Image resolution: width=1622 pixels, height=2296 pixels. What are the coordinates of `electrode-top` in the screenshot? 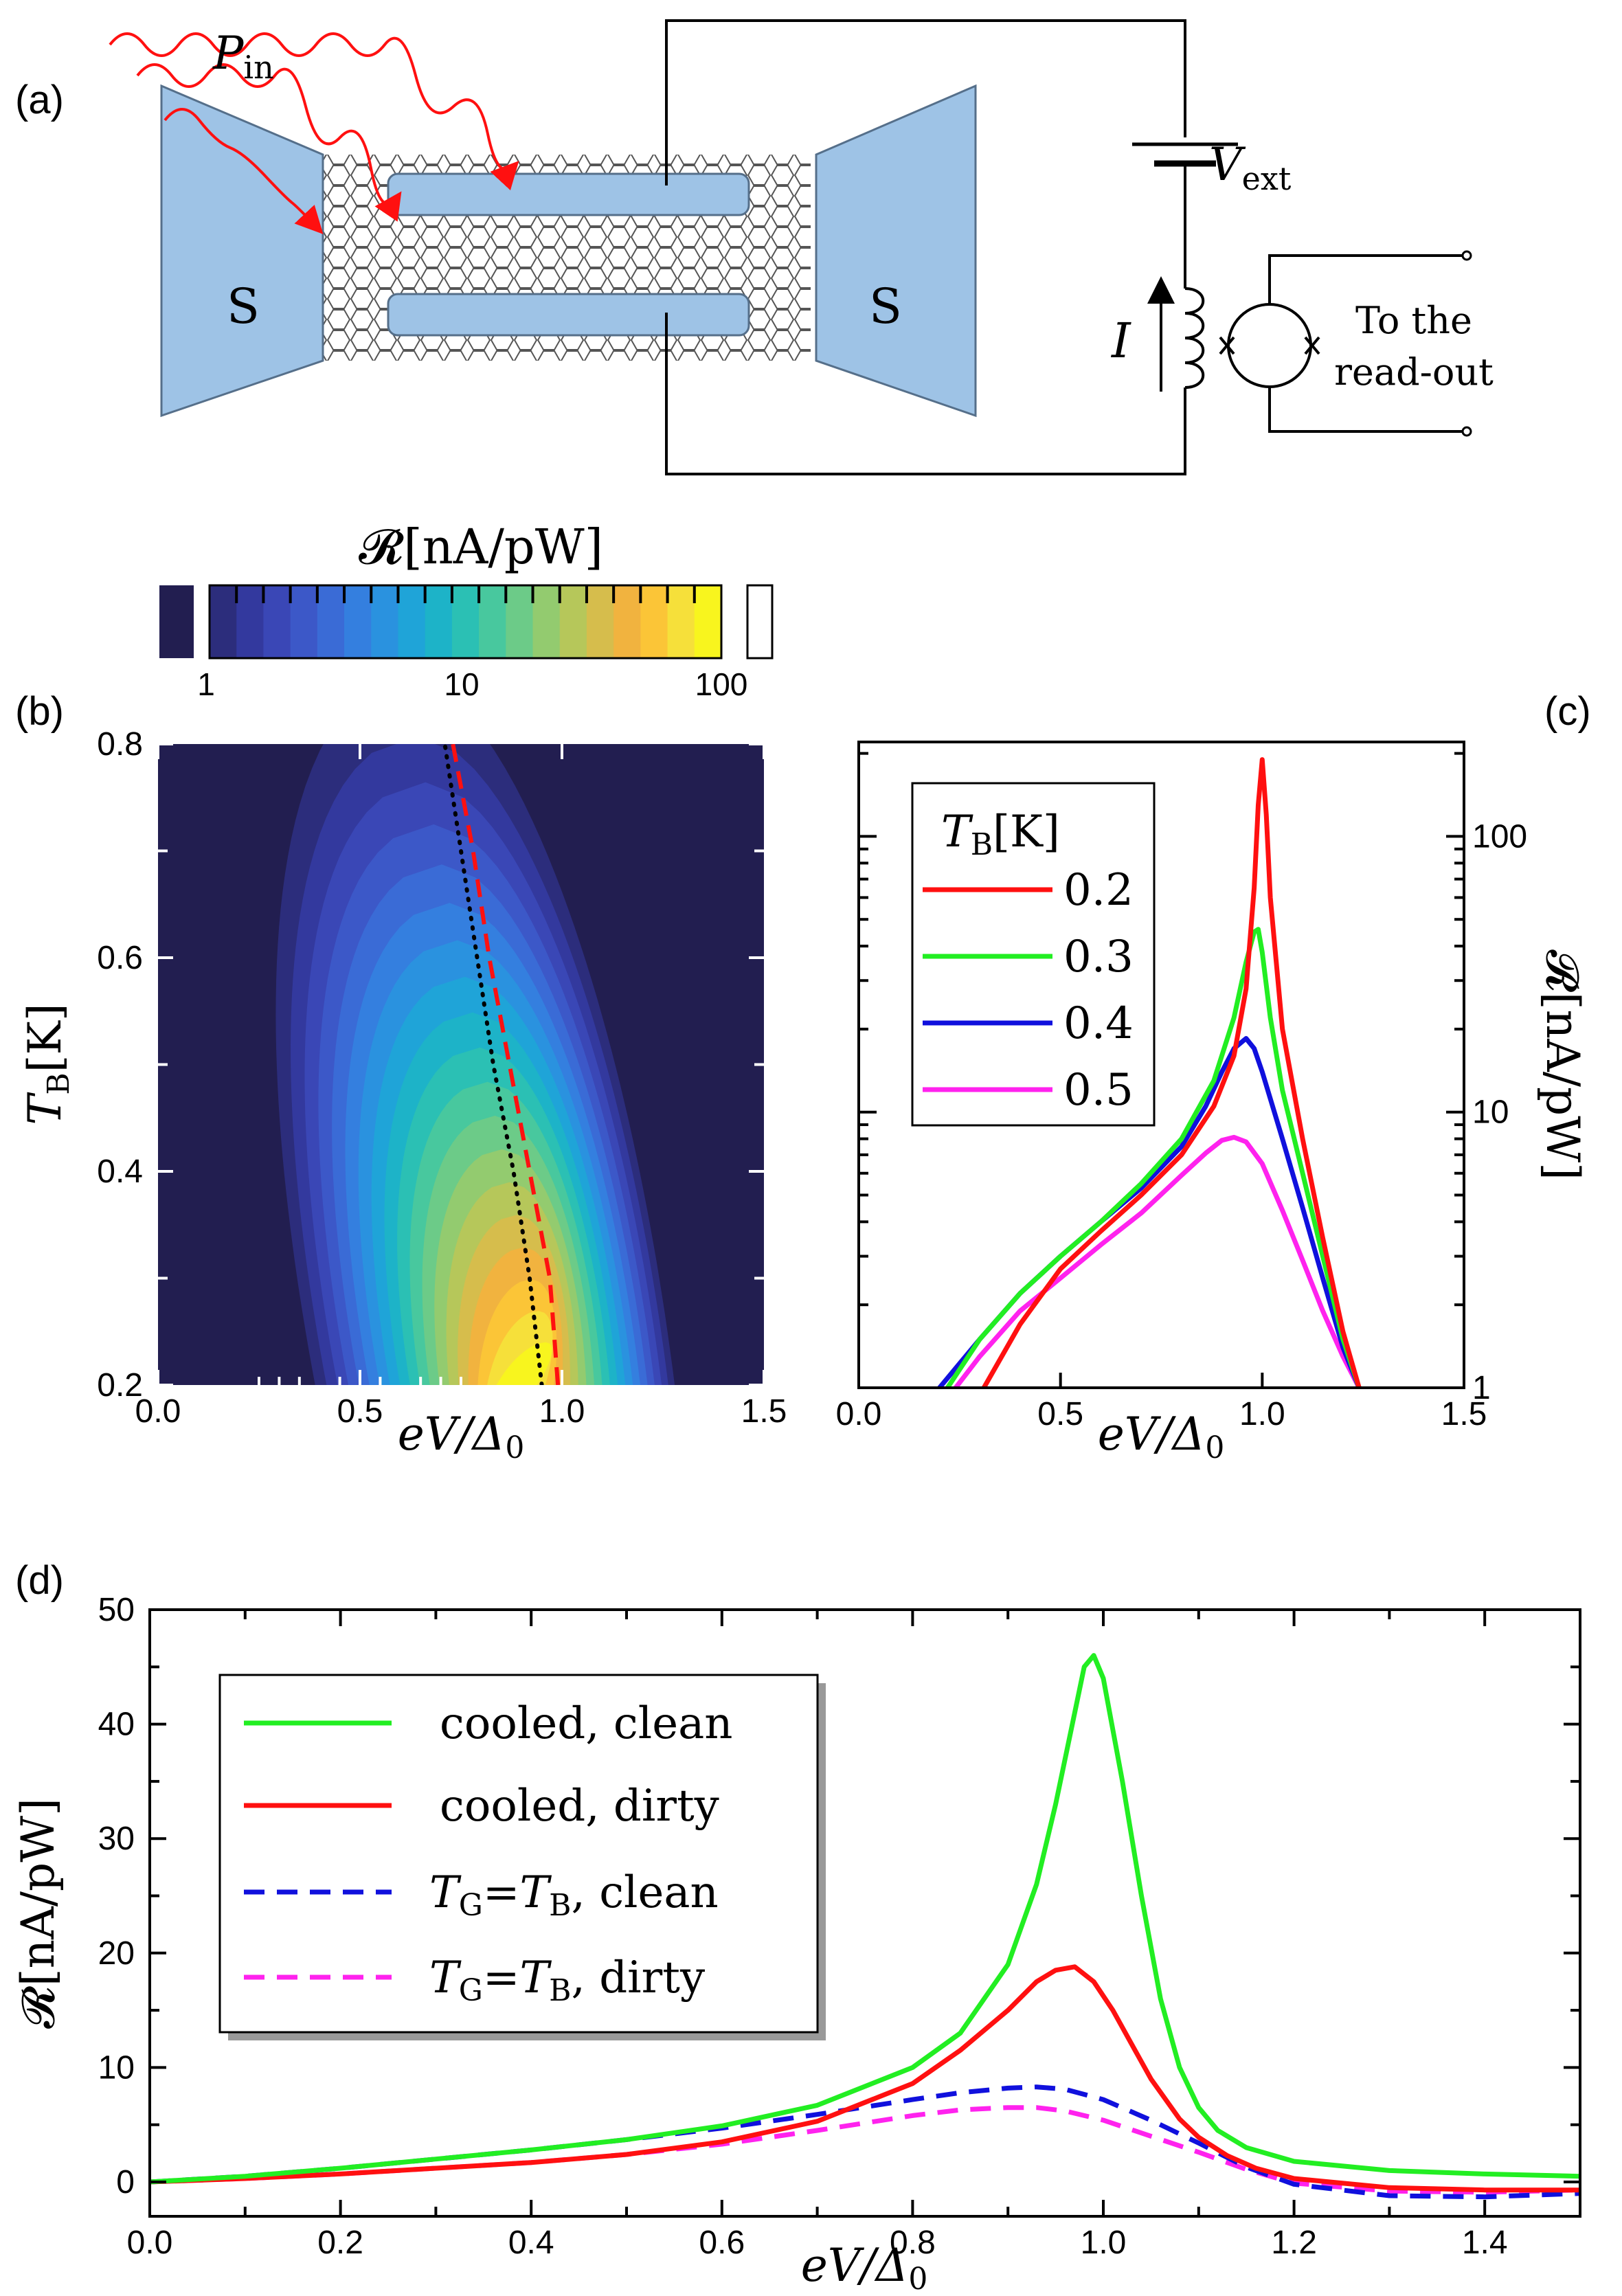 It's located at (568, 194).